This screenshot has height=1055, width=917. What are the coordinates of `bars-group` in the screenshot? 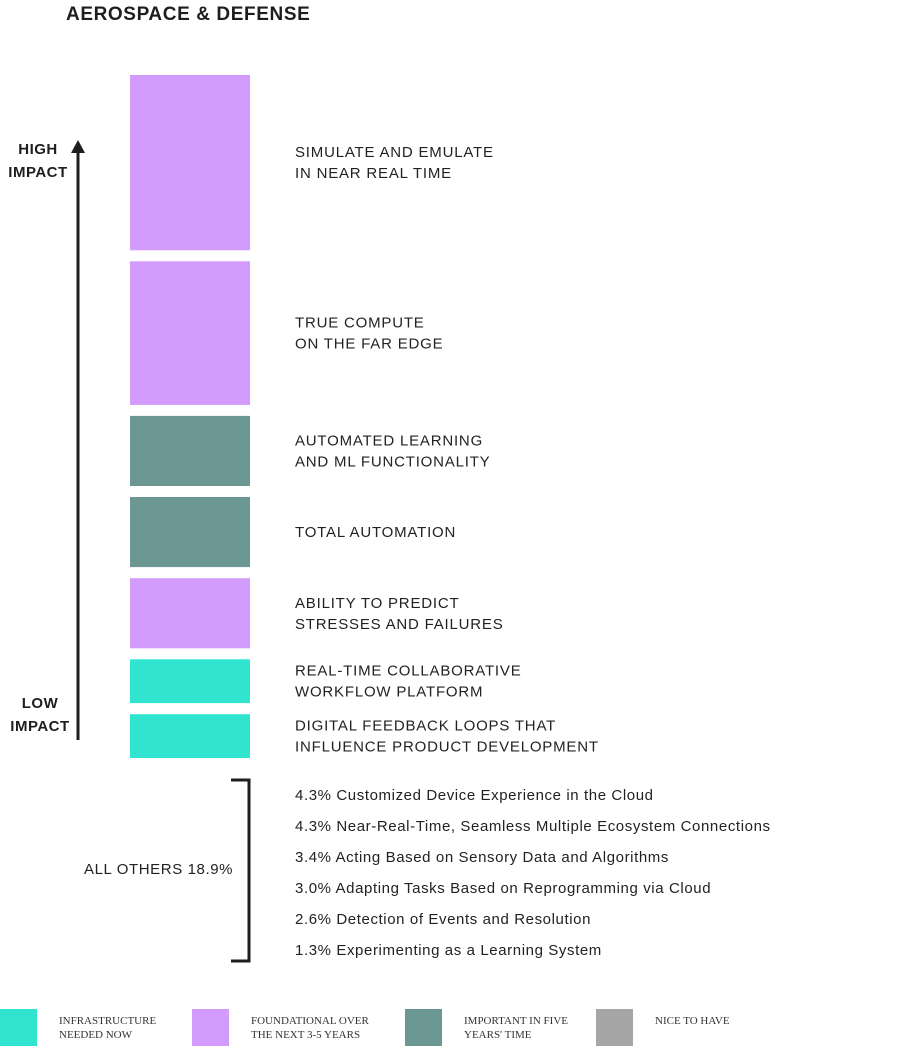 It's located at (190, 416).